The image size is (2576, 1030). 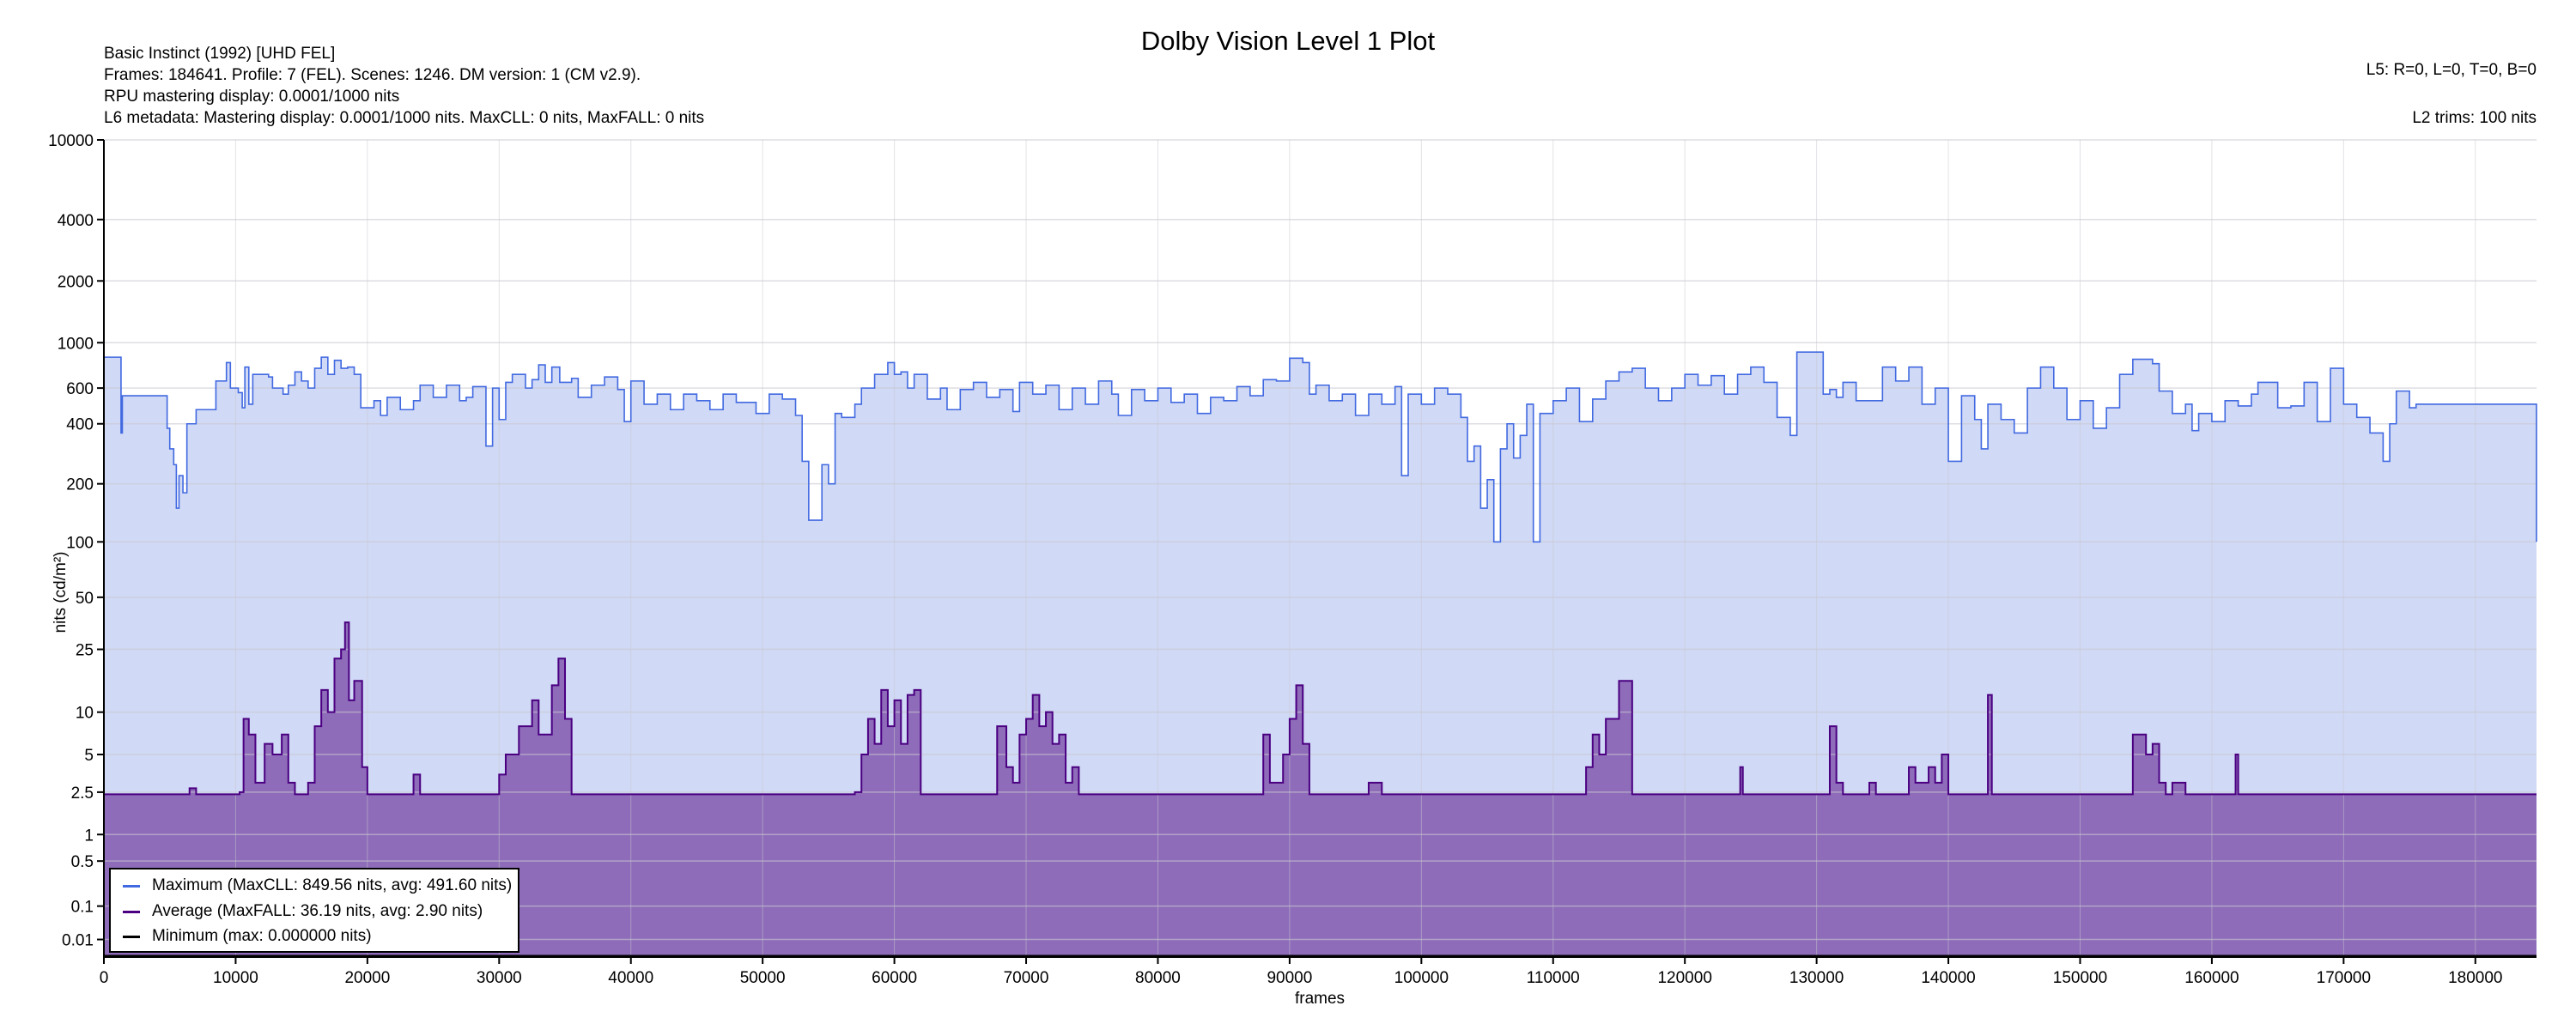 I want to click on y-tick-label: 100, so click(x=80, y=543).